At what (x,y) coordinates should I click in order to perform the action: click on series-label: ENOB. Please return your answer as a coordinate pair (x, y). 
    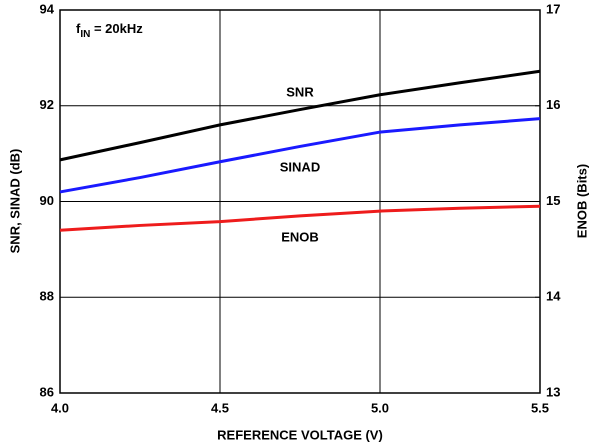
    Looking at the image, I should click on (300, 236).